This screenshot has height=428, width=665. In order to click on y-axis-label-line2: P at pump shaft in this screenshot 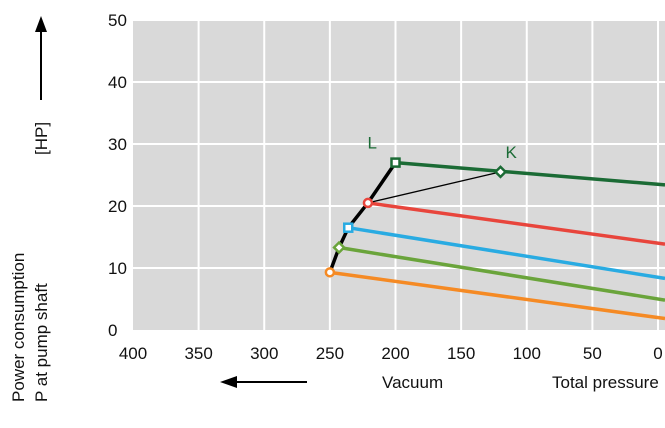, I will do `click(41, 342)`.